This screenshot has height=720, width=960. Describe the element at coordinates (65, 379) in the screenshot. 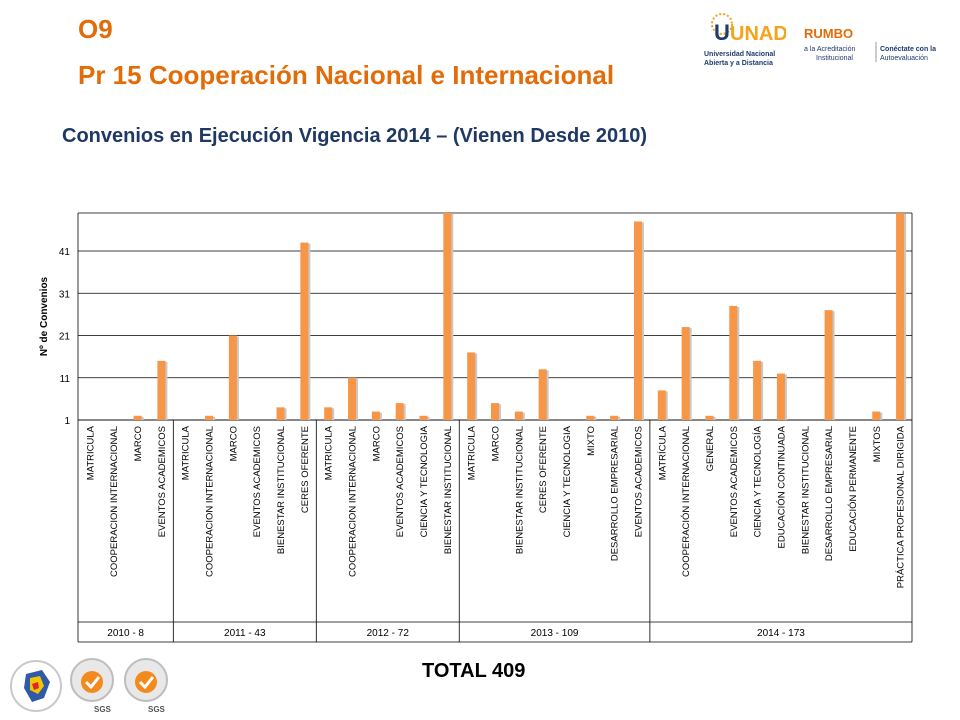

I see `y-tick-label: 11` at that location.